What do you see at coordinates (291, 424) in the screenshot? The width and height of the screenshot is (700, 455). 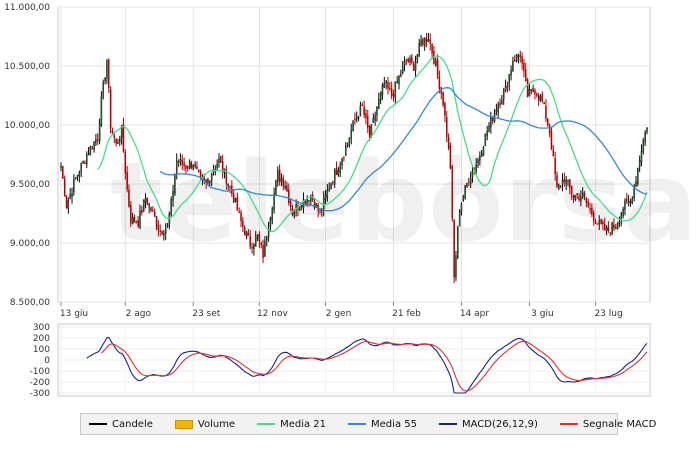 I see `legend-item-media-21: Media 21` at bounding box center [291, 424].